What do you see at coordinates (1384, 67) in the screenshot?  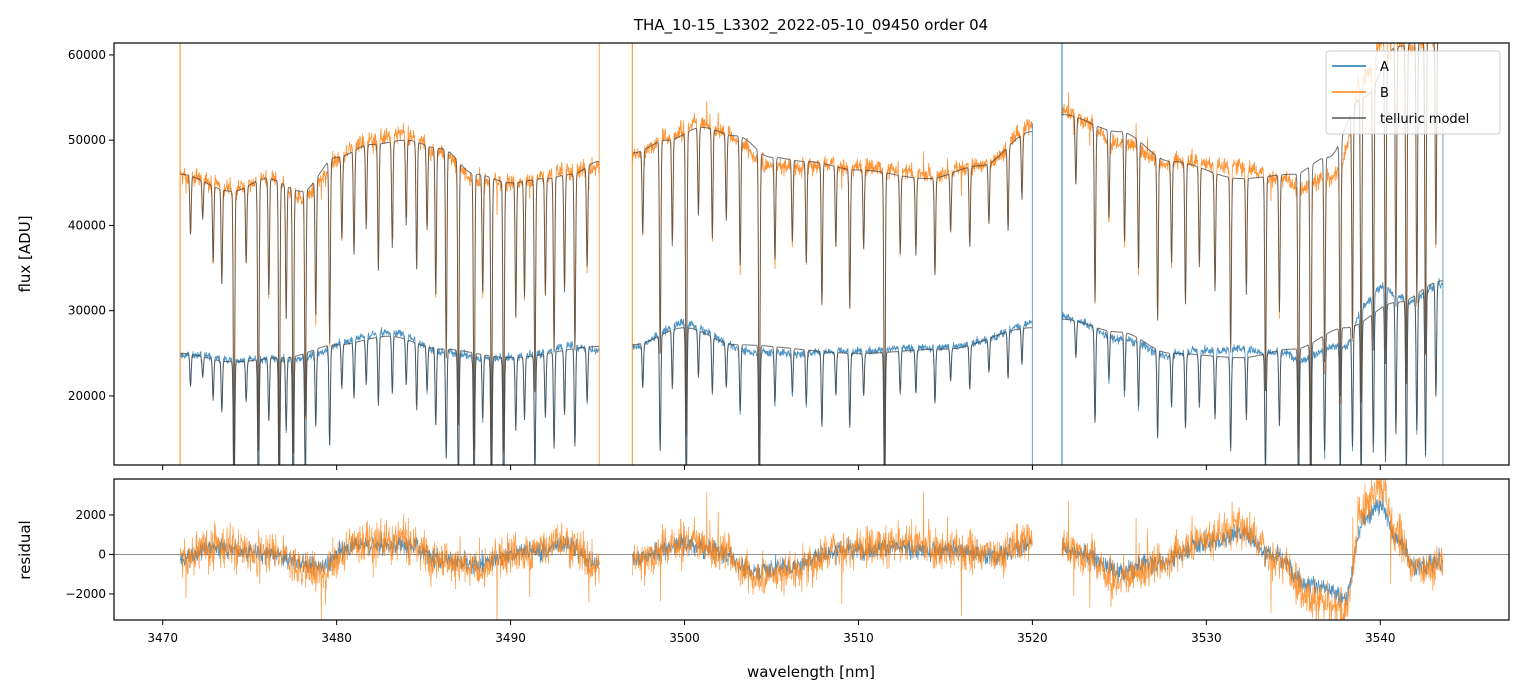 I see `legend-label-a: A` at bounding box center [1384, 67].